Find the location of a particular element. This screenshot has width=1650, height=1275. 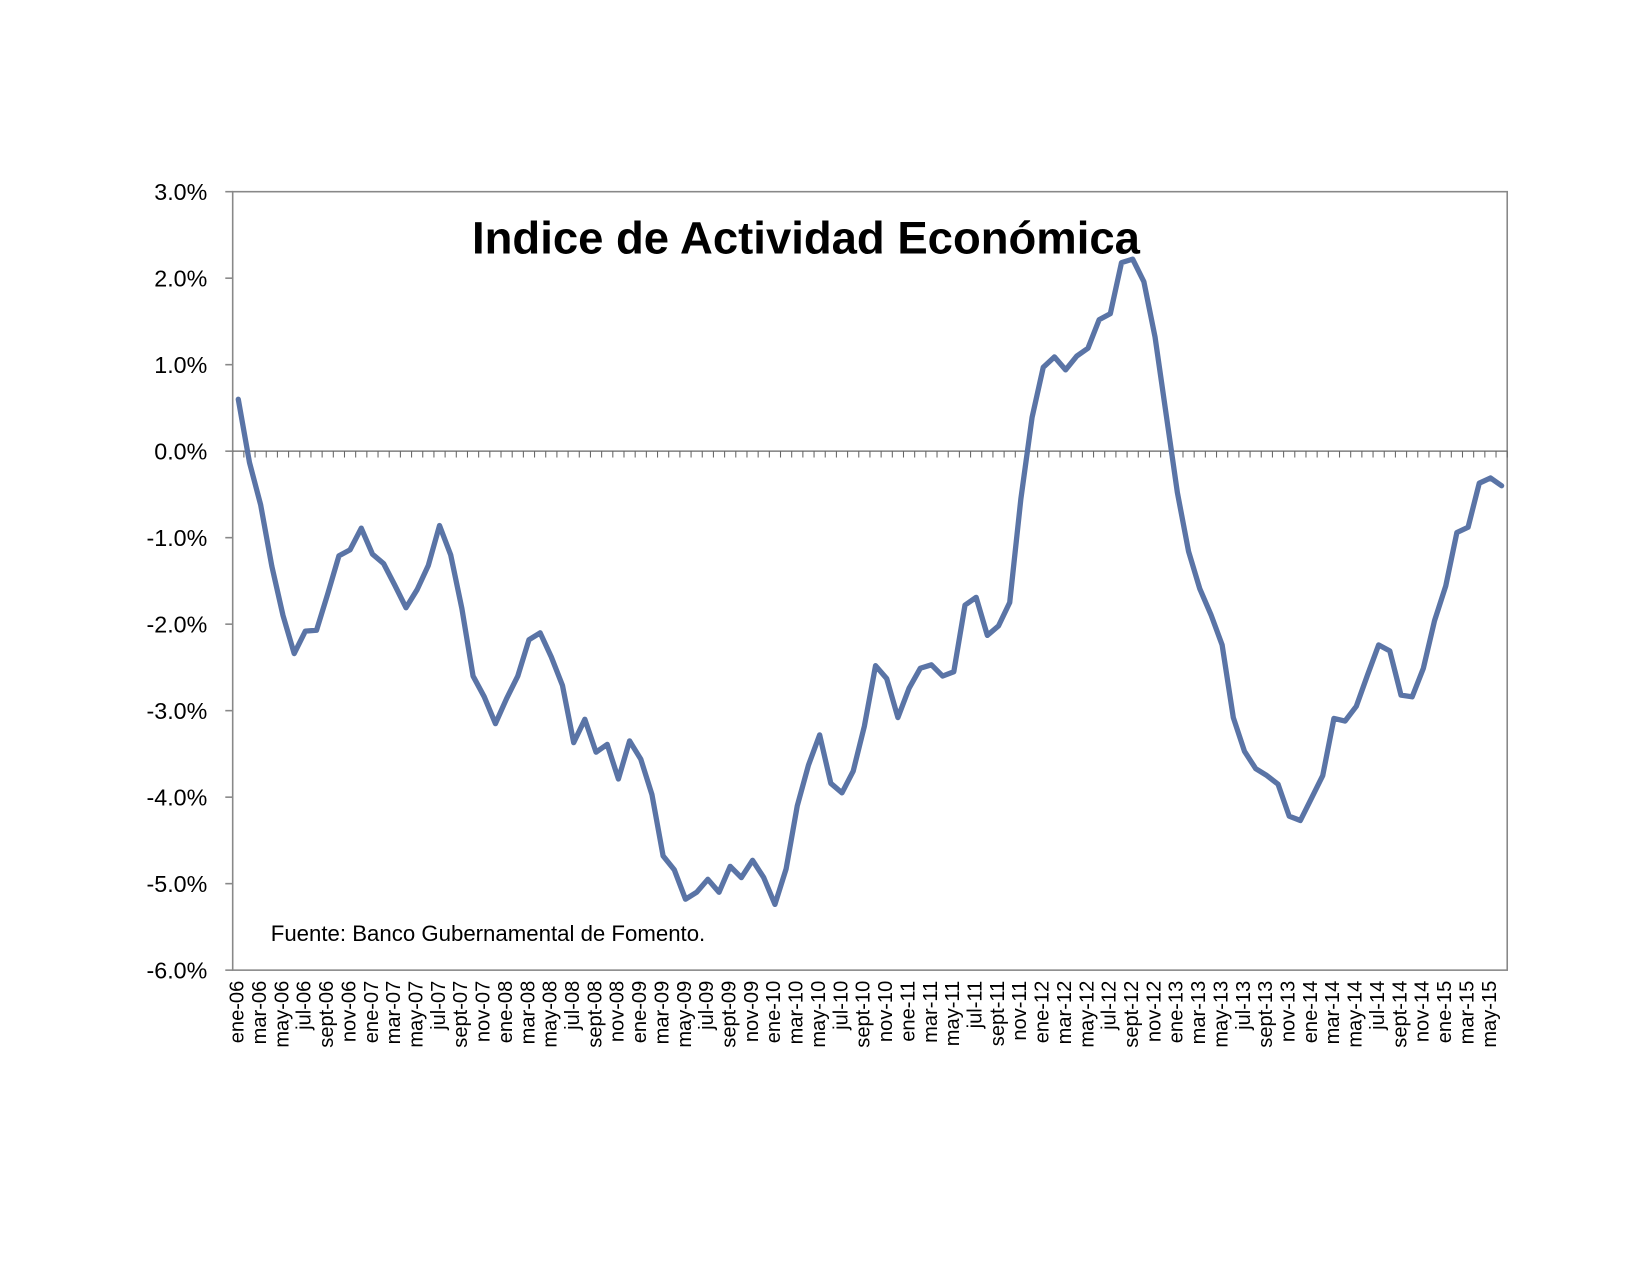

x-tick-label: may-06 is located at coordinates (282, 1014).